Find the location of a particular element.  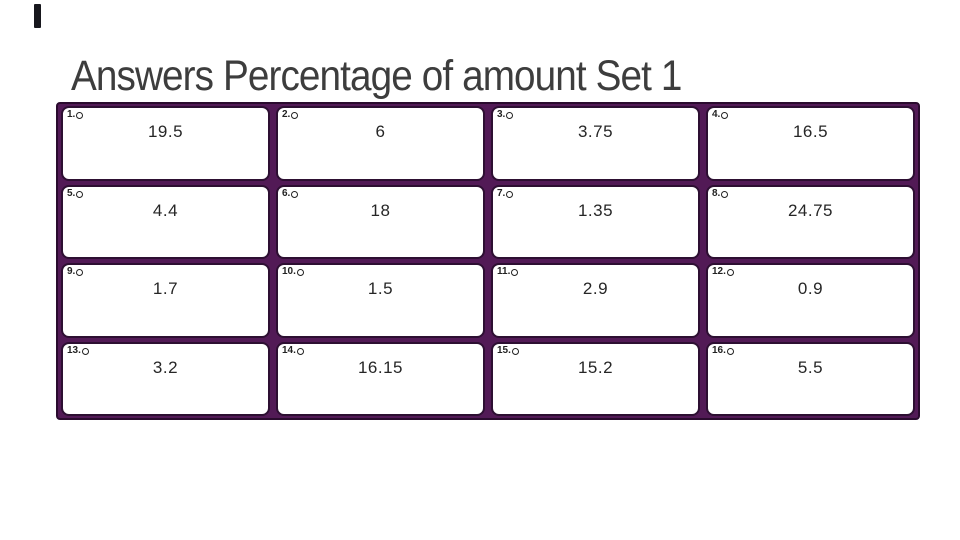

answer-value: 15.2 is located at coordinates (595, 367).